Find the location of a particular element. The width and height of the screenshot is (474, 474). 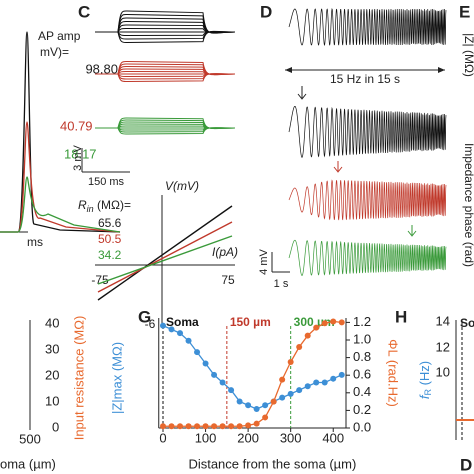

rin-symbol: R is located at coordinates (82, 205).